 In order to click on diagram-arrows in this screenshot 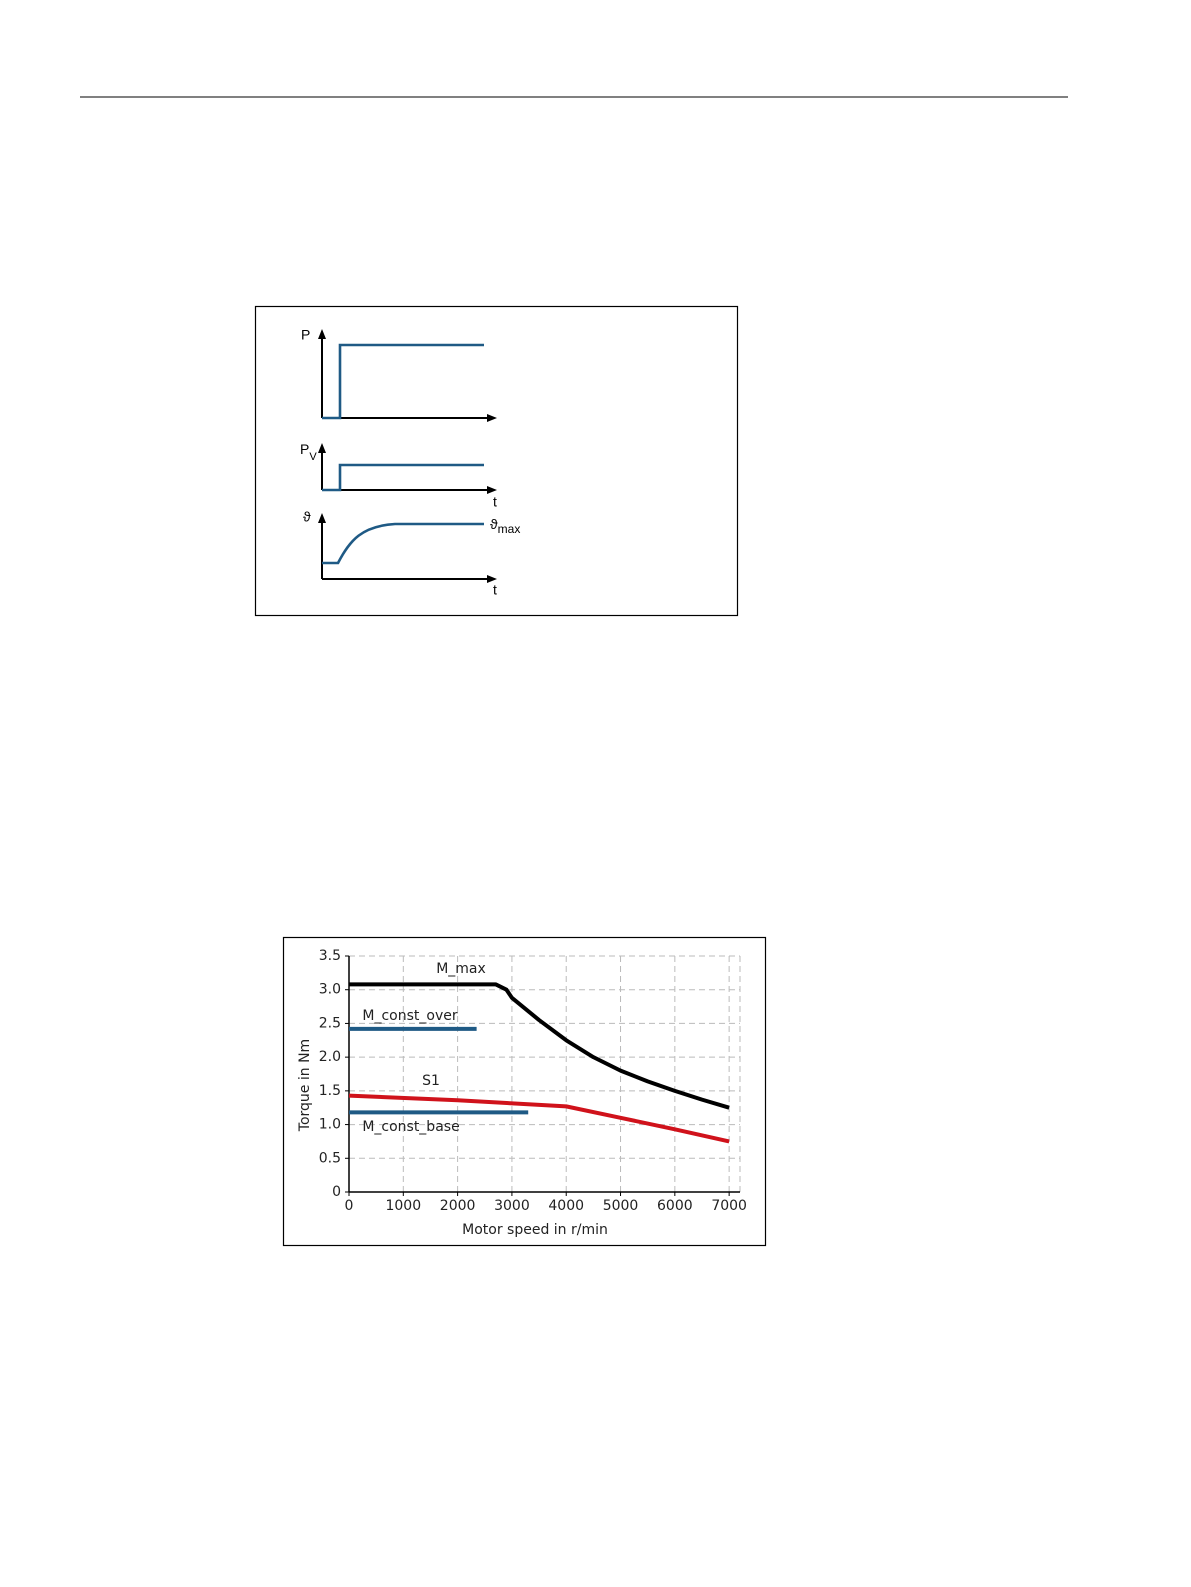, I will do `click(407, 456)`.